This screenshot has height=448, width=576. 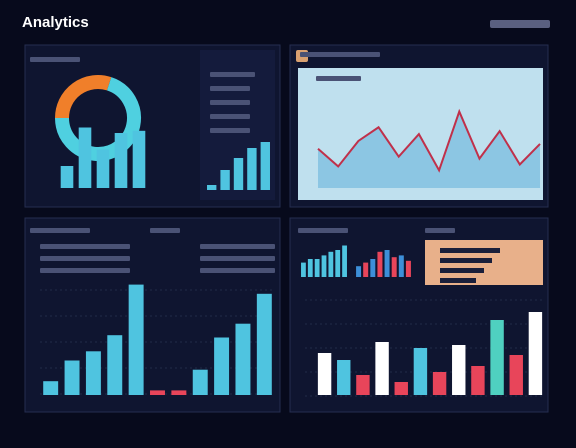 I want to click on app-title: Analytics, so click(x=55, y=22).